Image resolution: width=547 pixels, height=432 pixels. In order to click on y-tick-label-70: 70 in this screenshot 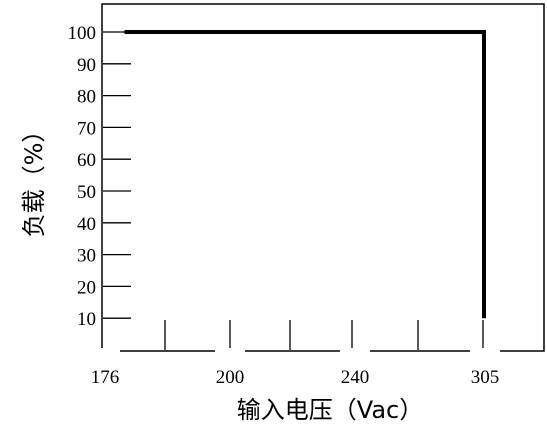, I will do `click(86, 128)`.